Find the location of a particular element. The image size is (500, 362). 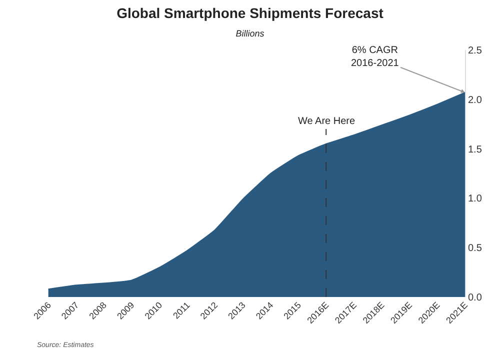

annotation: 6% CAGR 2016-2021 is located at coordinates (375, 57).